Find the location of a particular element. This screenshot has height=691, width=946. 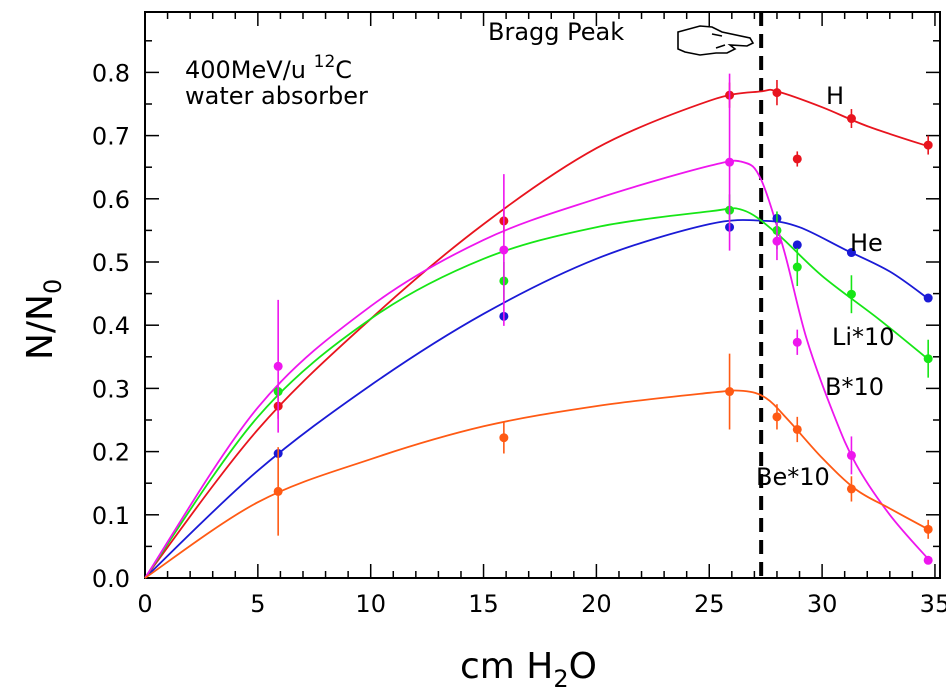

x-axis-title-sub: 2 is located at coordinates (560, 678).